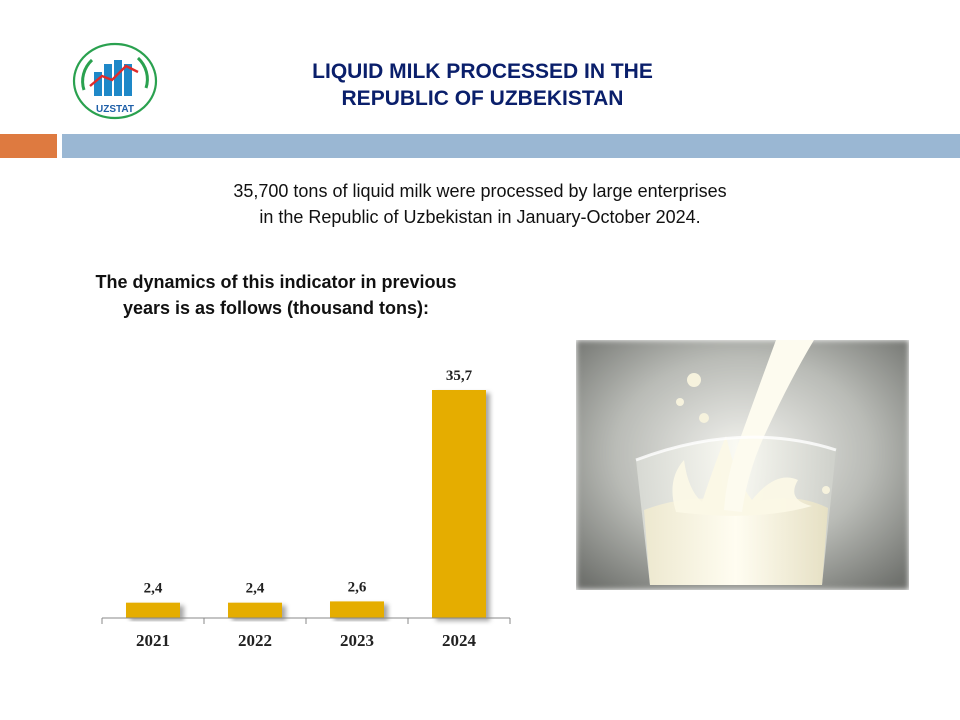 Image resolution: width=960 pixels, height=720 pixels. Describe the element at coordinates (306, 620) in the screenshot. I see `x-axis` at that location.